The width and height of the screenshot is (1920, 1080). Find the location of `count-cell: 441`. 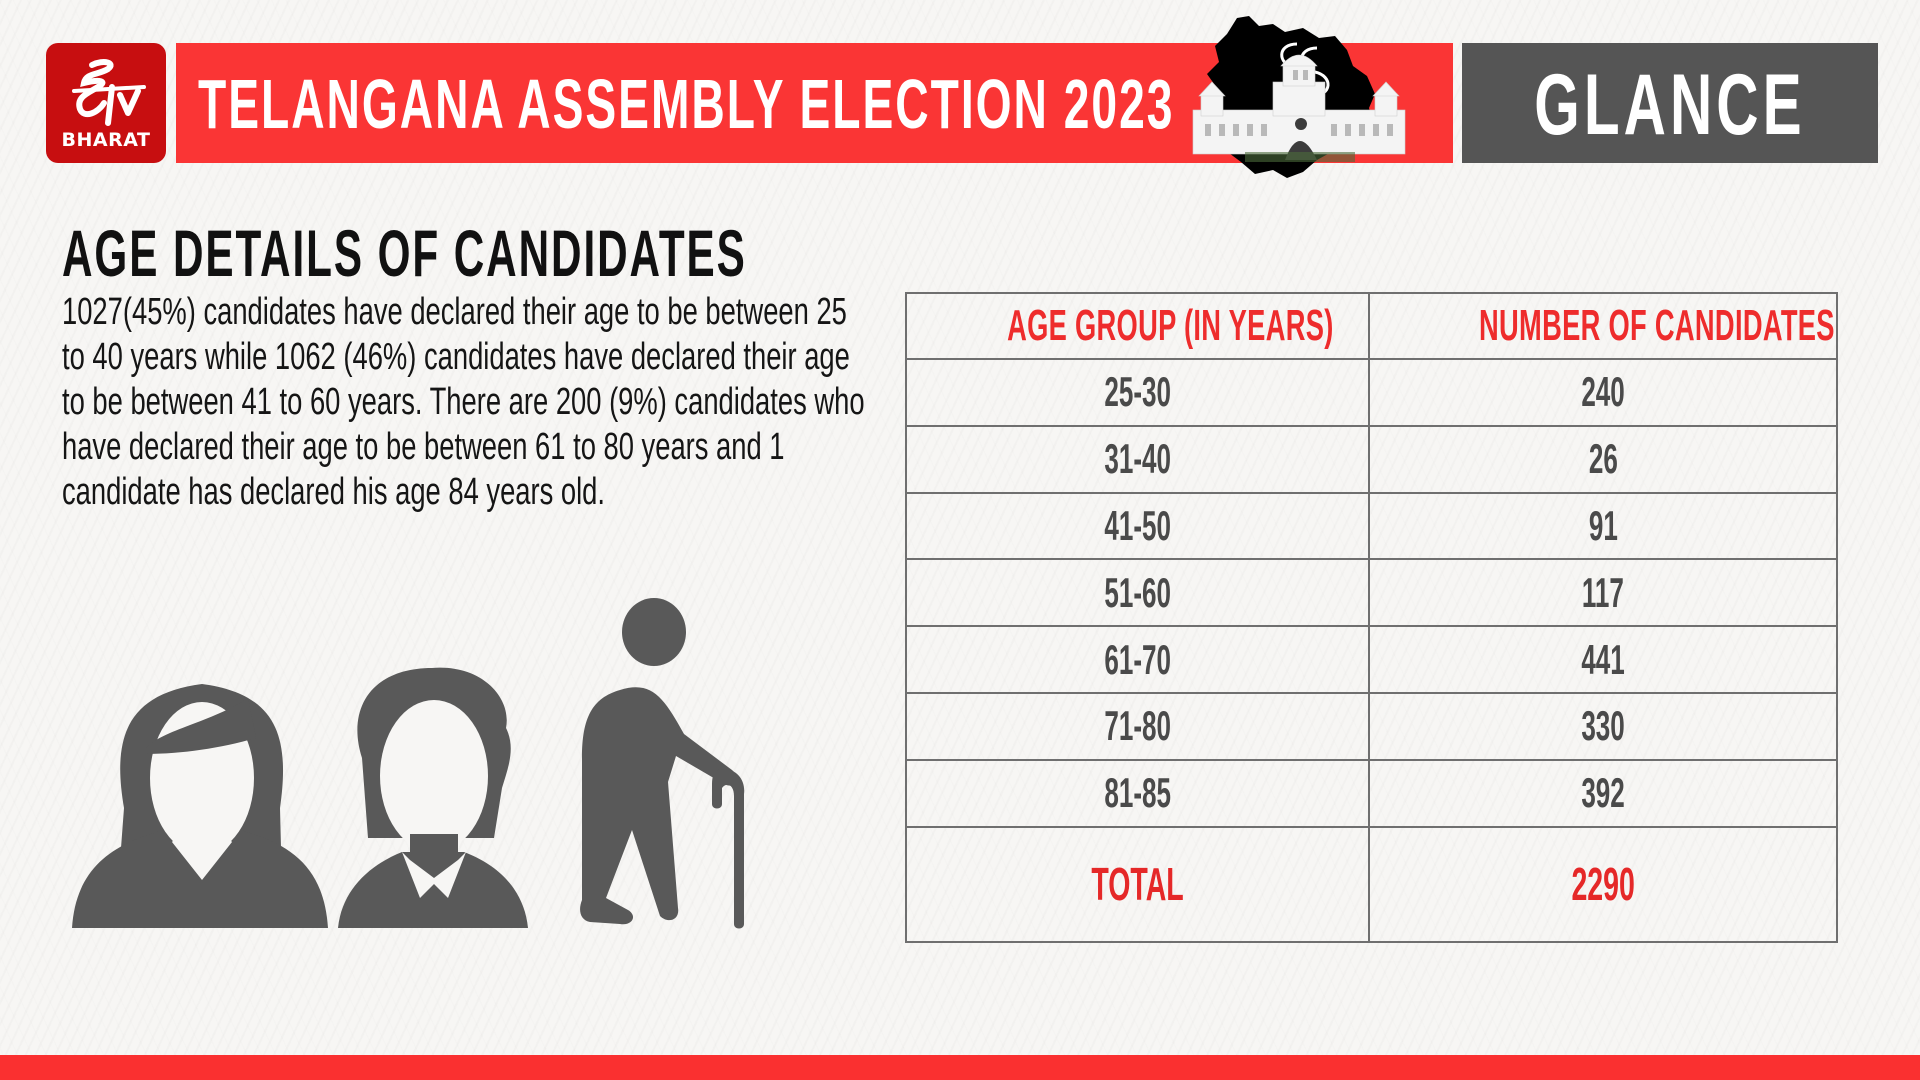

count-cell: 441 is located at coordinates (1603, 659).